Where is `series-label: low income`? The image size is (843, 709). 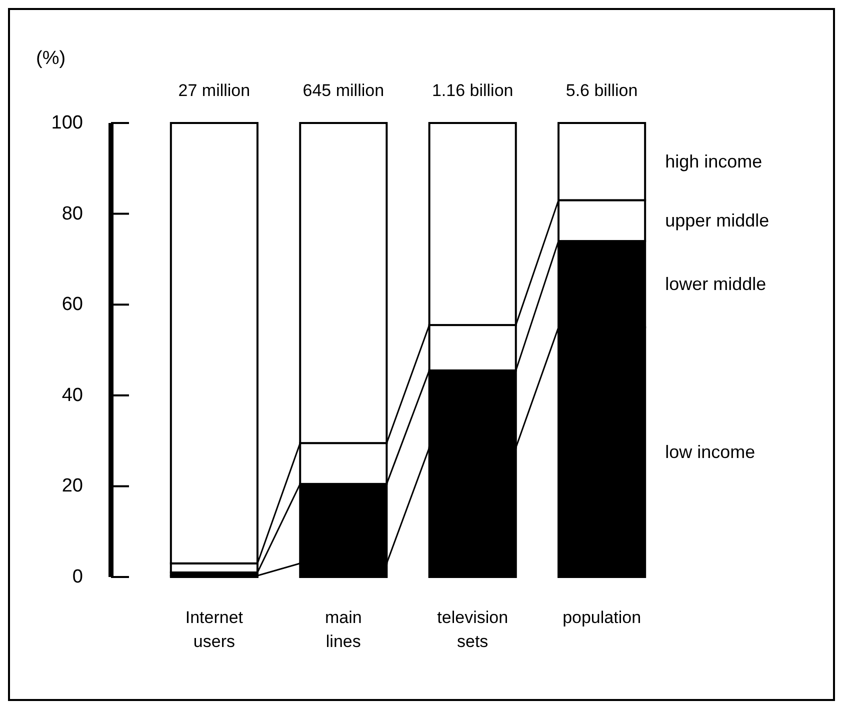 series-label: low income is located at coordinates (710, 452).